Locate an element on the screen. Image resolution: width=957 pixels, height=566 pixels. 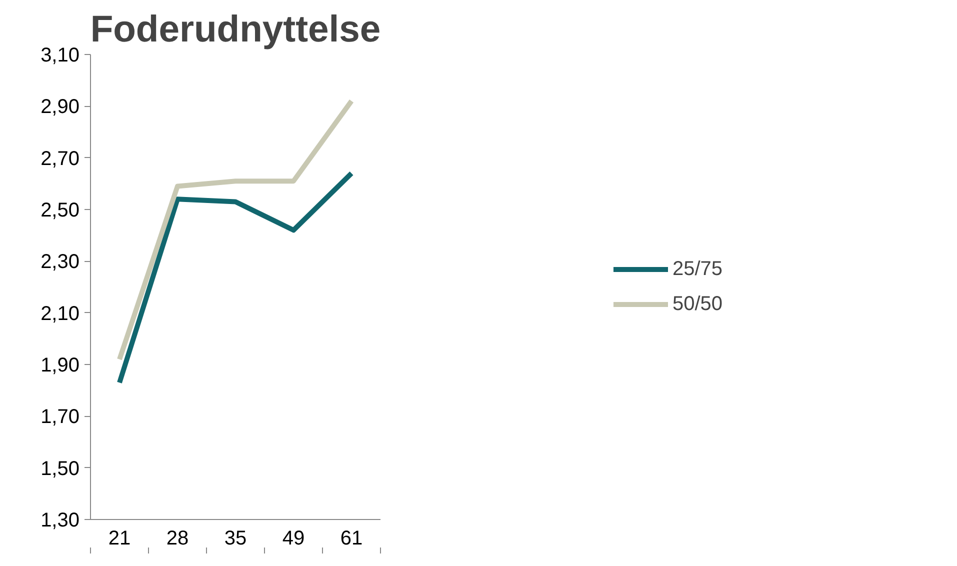
legend-label: 50/50 is located at coordinates (697, 304).